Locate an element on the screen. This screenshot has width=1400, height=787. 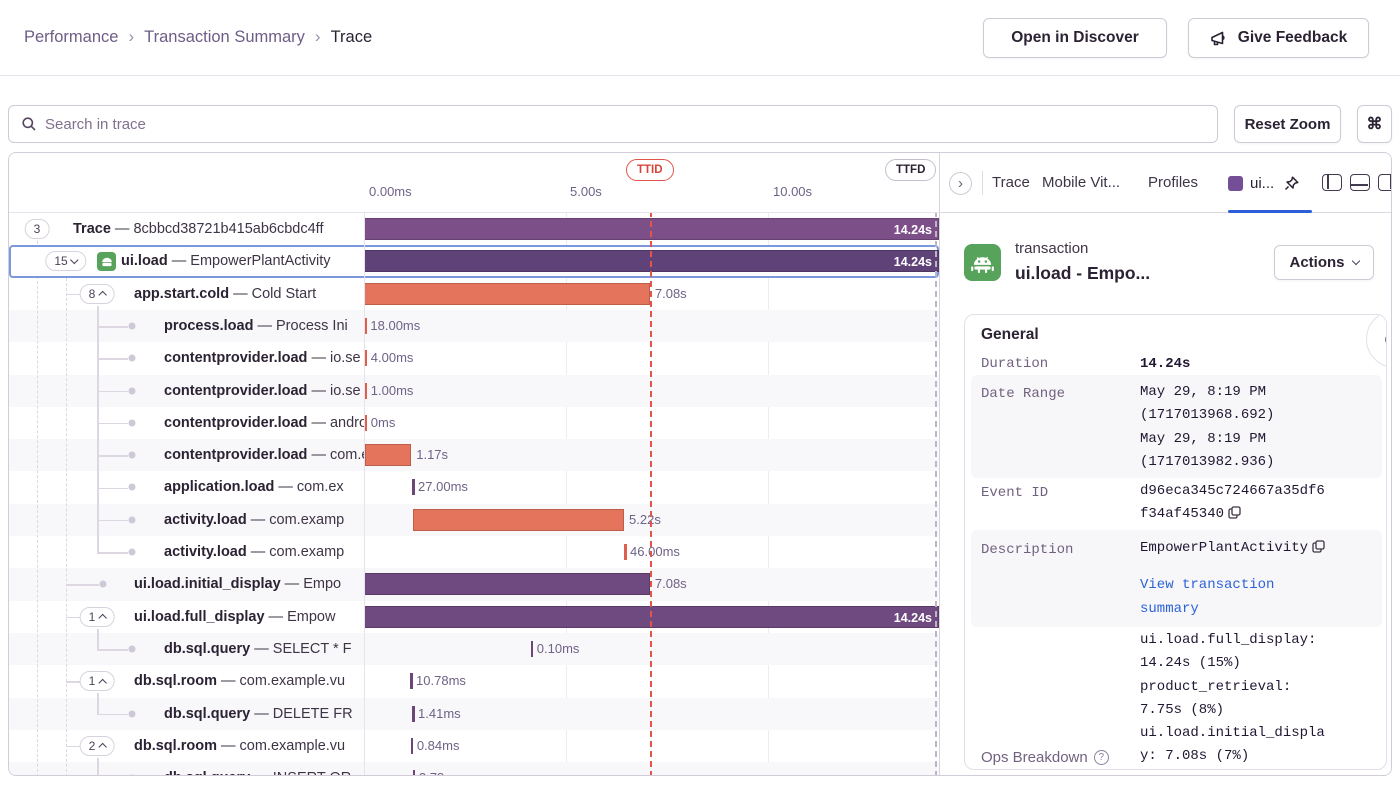
span-row-contentprovider.load: contentprovider.load — io.se 1.00ms is located at coordinates (474, 390).